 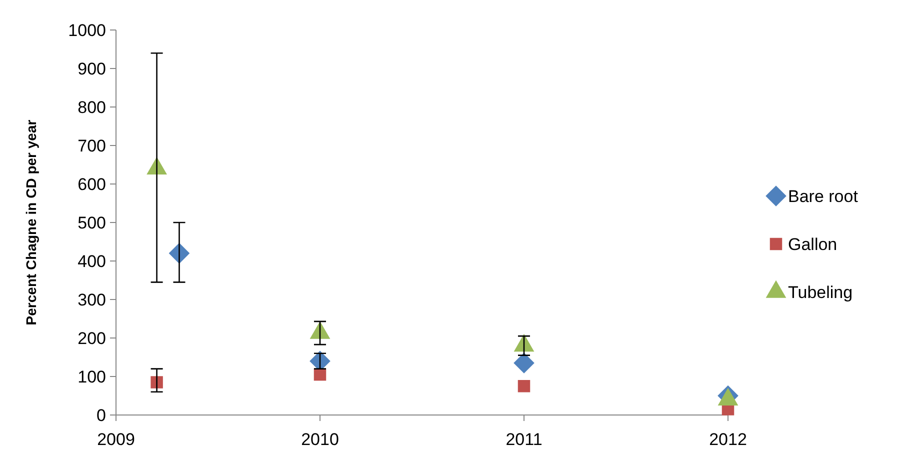 I want to click on y-tick-label: 600, so click(x=92, y=184).